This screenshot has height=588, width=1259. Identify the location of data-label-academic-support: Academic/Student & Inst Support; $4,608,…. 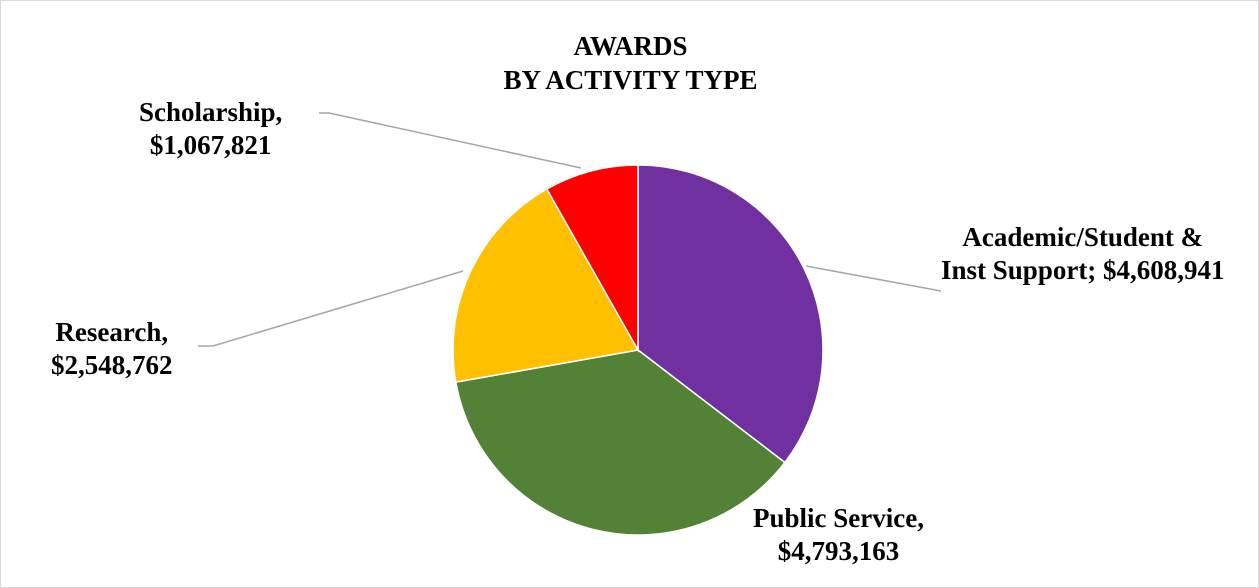
(1083, 254).